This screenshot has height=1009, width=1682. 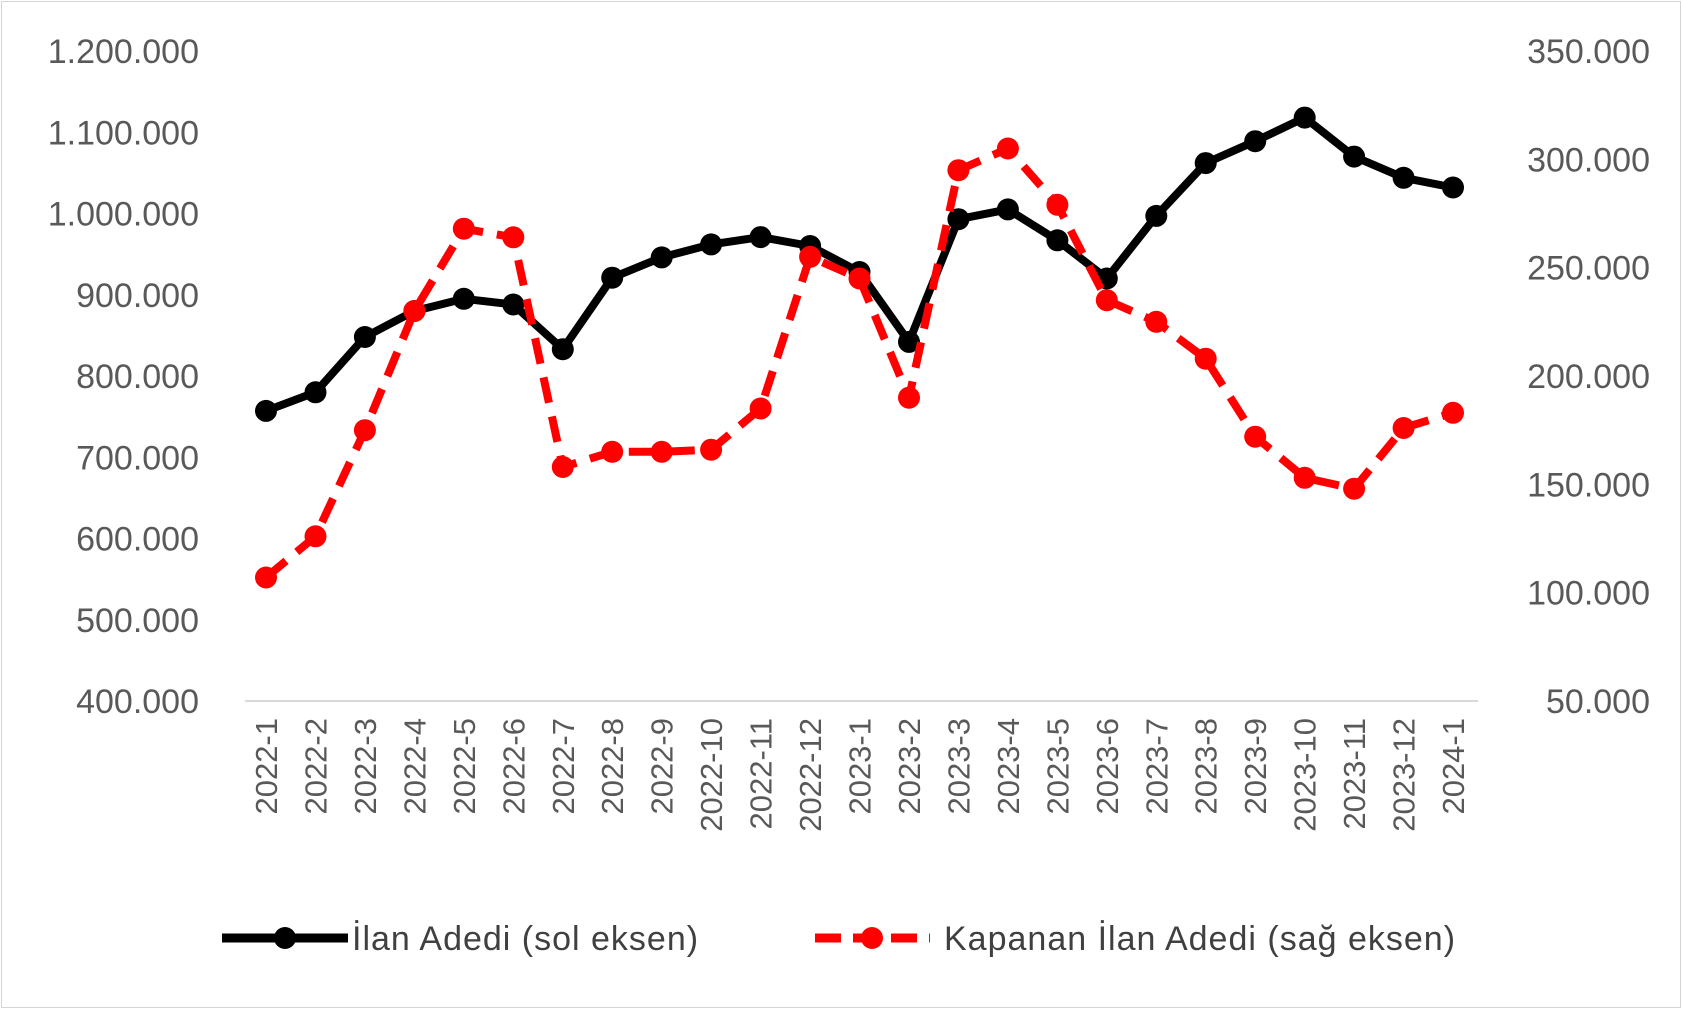 What do you see at coordinates (513, 766) in the screenshot?
I see `x-axis-tick-label: 2022-6` at bounding box center [513, 766].